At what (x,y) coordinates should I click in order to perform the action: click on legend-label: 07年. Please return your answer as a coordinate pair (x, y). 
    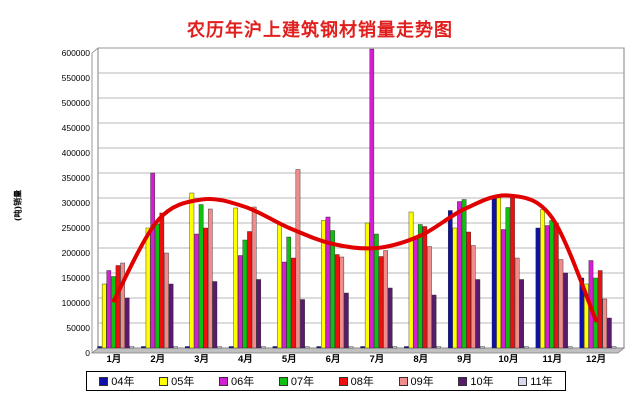
    Looking at the image, I should click on (302, 382).